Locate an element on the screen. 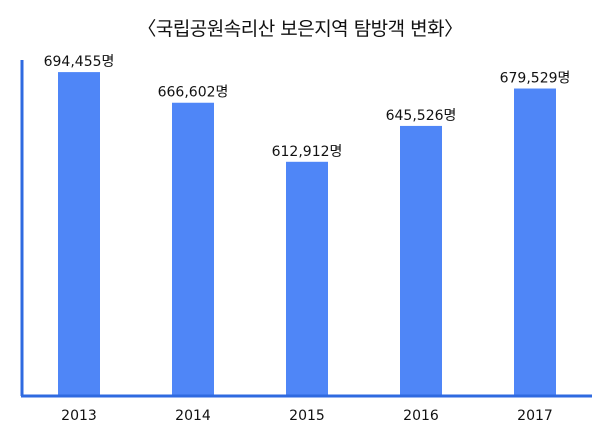  bar-2014 is located at coordinates (193, 249).